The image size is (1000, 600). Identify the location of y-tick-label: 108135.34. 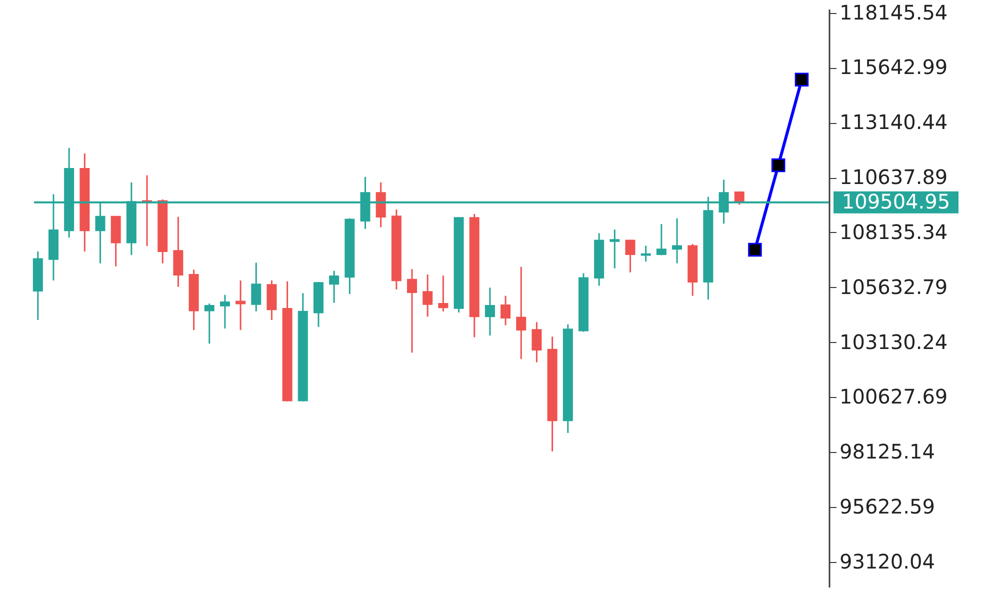
(894, 232).